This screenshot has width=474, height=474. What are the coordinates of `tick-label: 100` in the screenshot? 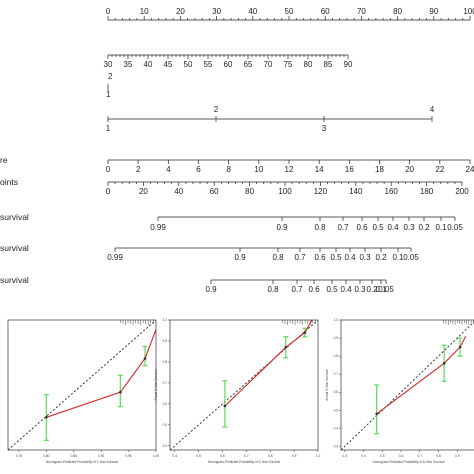 It's located at (285, 191).